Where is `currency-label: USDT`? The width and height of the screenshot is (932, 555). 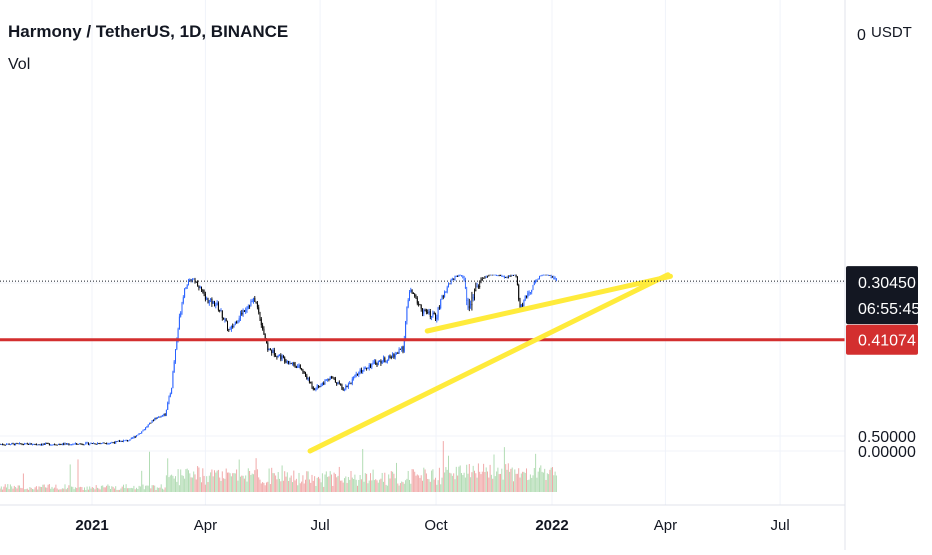 currency-label: USDT is located at coordinates (891, 32).